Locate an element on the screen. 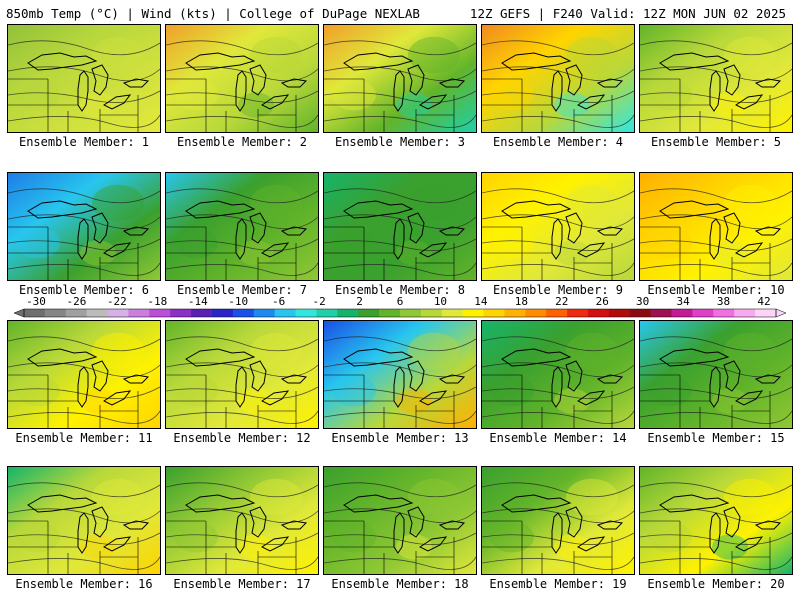 The height and width of the screenshot is (600, 800). colorbar-tick-label: 42 is located at coordinates (764, 301).